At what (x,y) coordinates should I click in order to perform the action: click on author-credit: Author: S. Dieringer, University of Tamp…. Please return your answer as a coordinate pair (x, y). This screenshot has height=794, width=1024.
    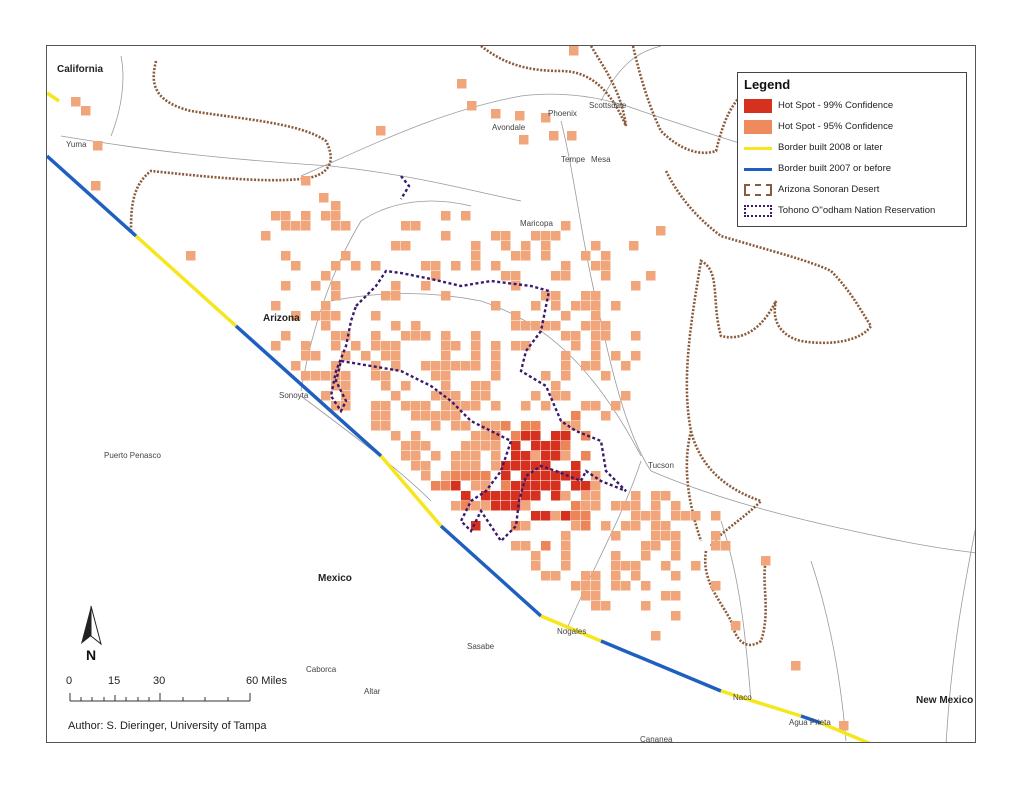
    Looking at the image, I should click on (167, 726).